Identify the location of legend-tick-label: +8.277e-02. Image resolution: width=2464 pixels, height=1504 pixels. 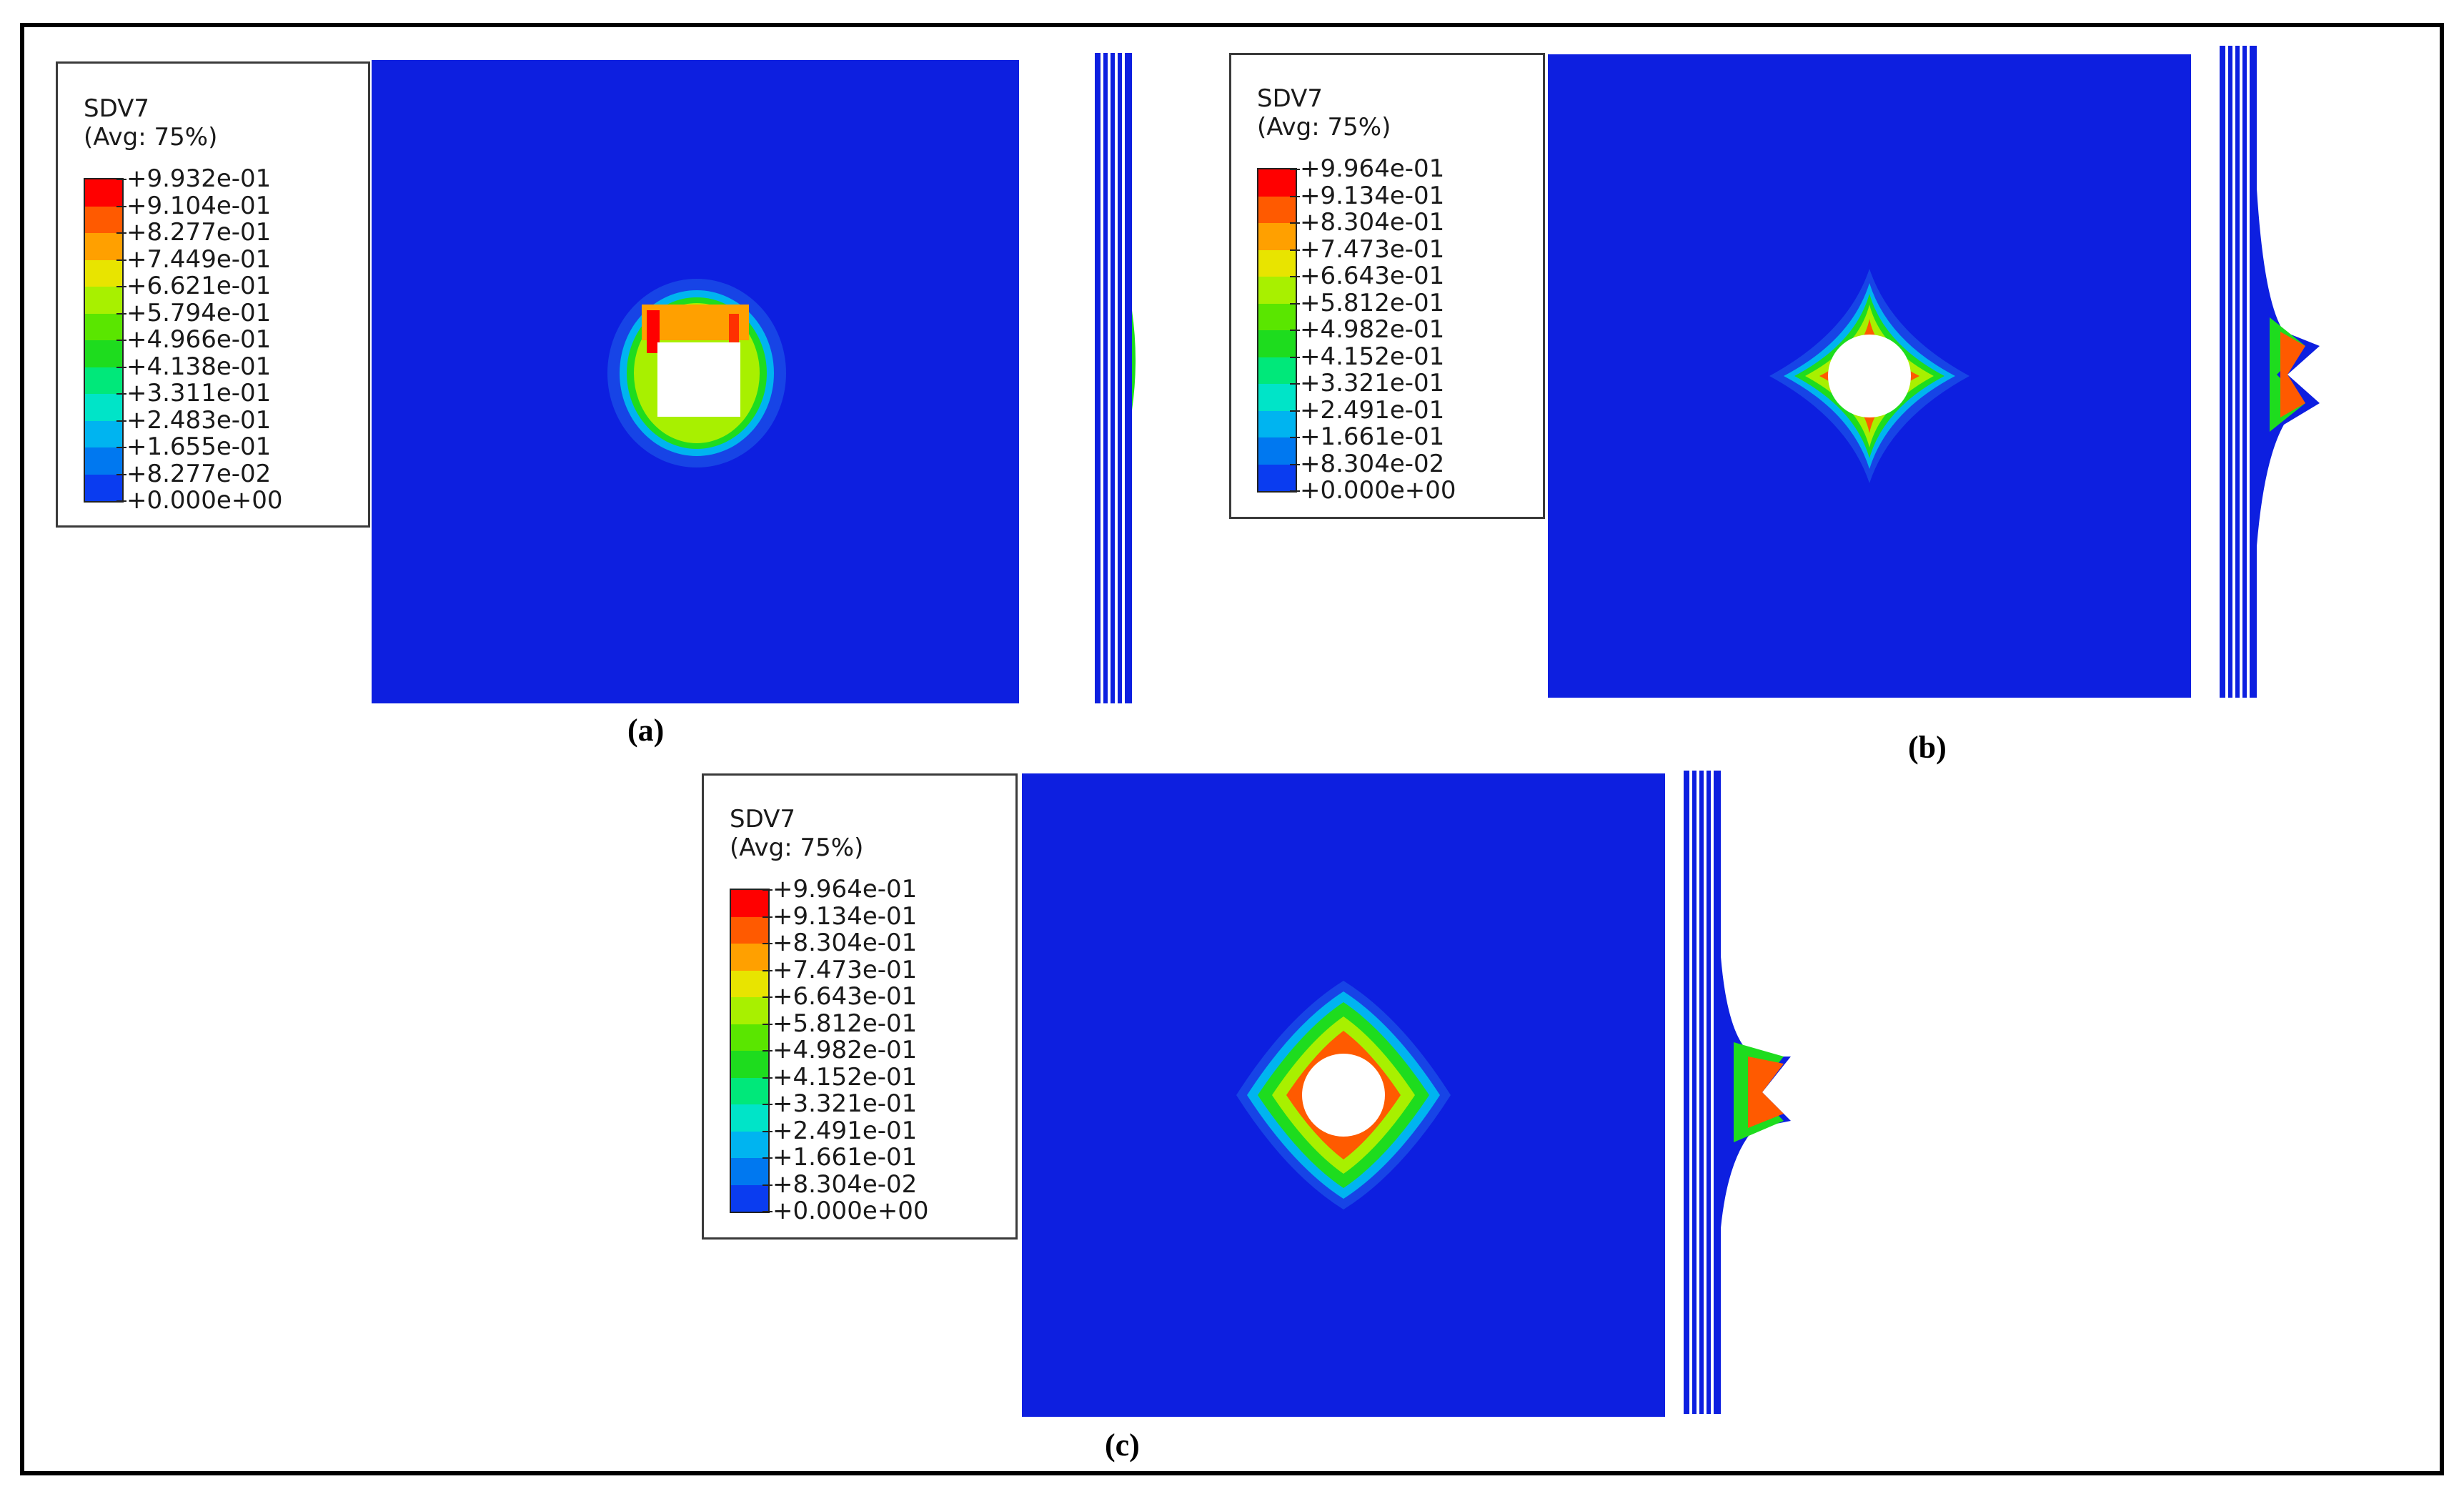
(194, 474).